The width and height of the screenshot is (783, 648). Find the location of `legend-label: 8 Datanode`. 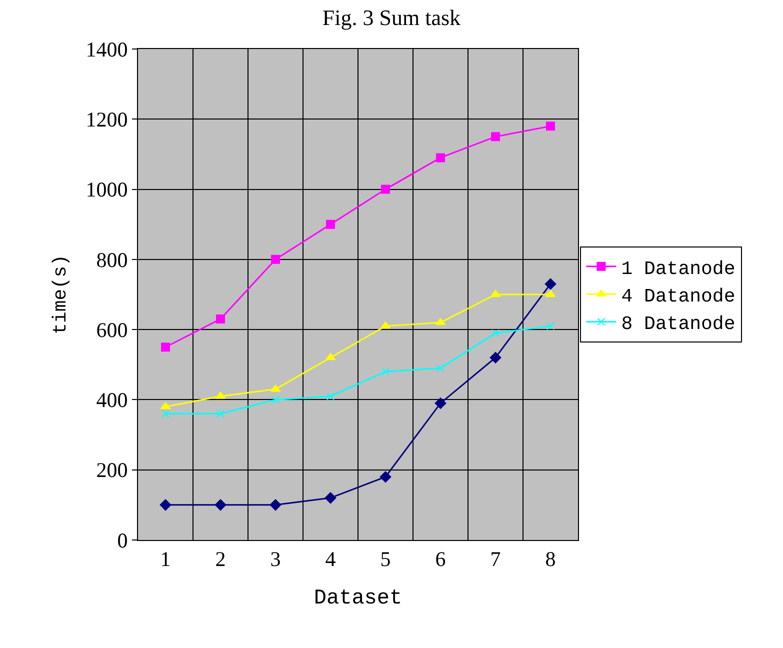

legend-label: 8 Datanode is located at coordinates (678, 324).